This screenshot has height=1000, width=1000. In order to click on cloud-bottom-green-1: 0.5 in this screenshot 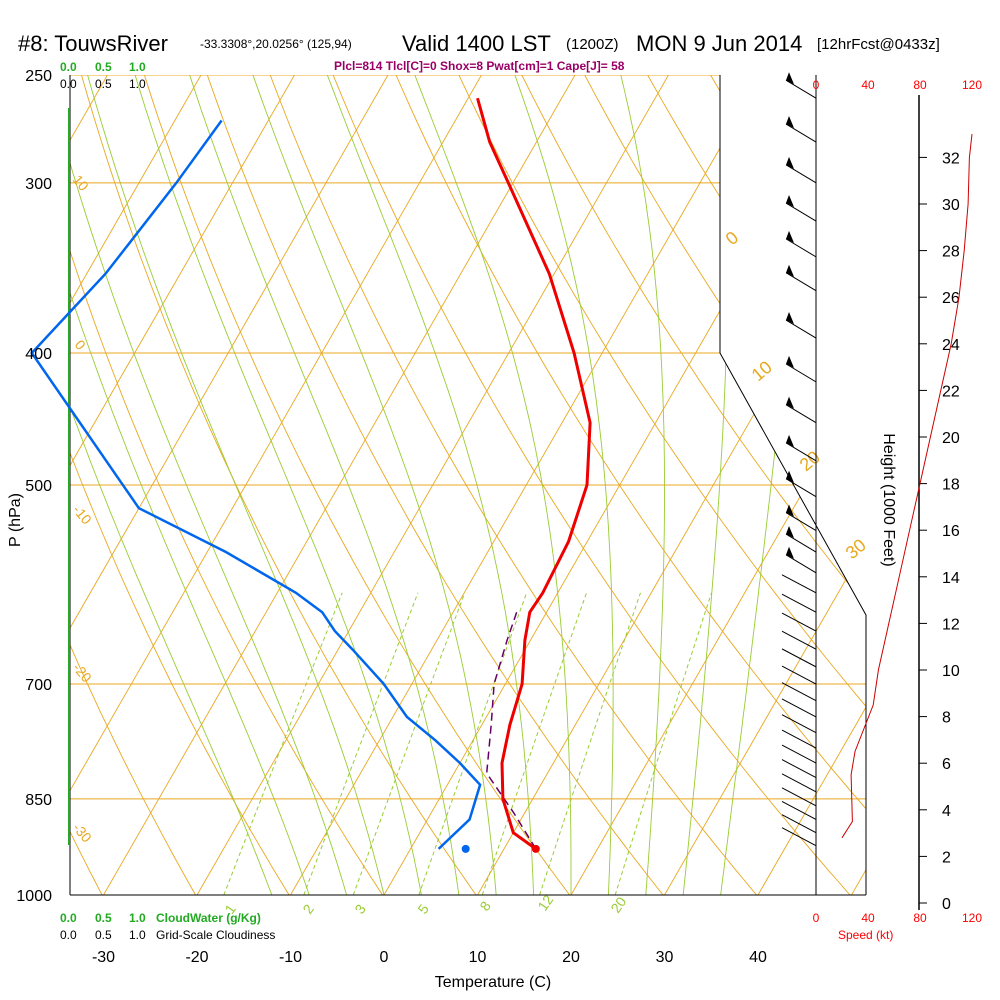, I will do `click(103, 918)`.